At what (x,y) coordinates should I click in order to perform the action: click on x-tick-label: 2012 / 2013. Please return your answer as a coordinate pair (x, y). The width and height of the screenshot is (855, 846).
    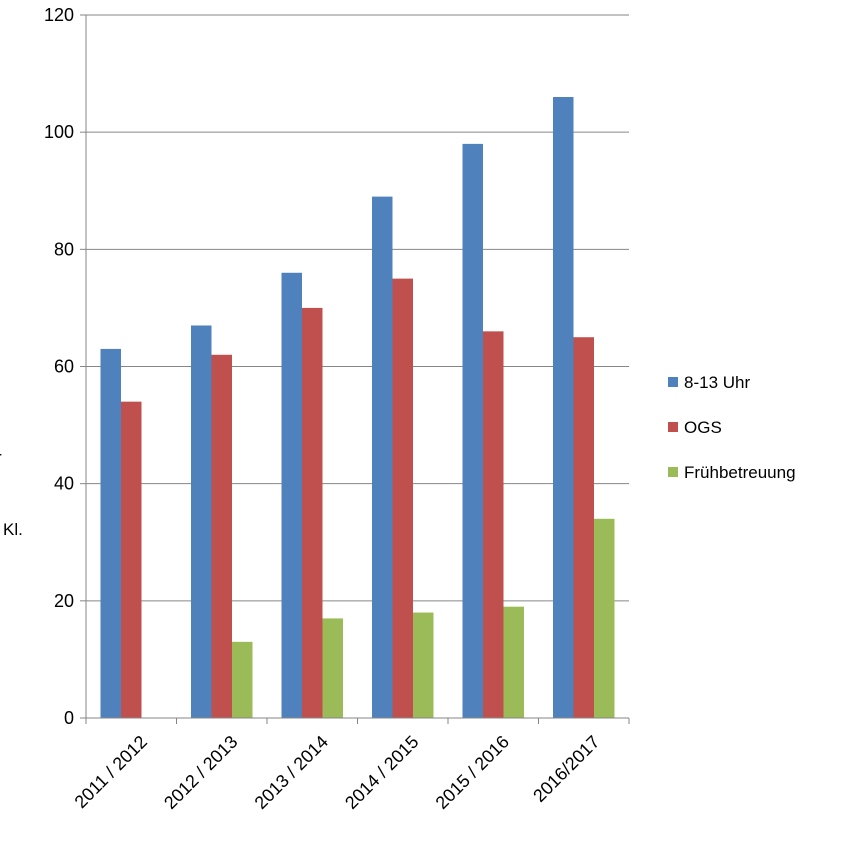
    Looking at the image, I should click on (200, 772).